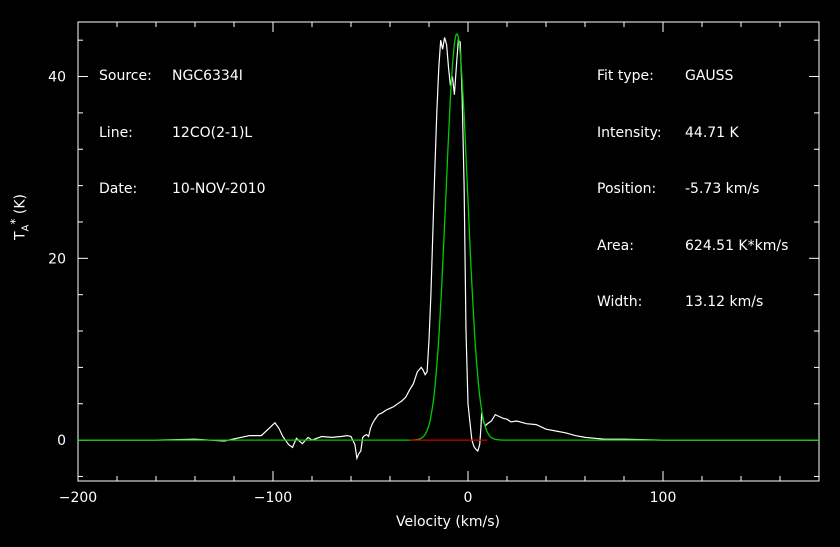 The width and height of the screenshot is (840, 547). I want to click on width-value: 13.12 km/s, so click(724, 302).